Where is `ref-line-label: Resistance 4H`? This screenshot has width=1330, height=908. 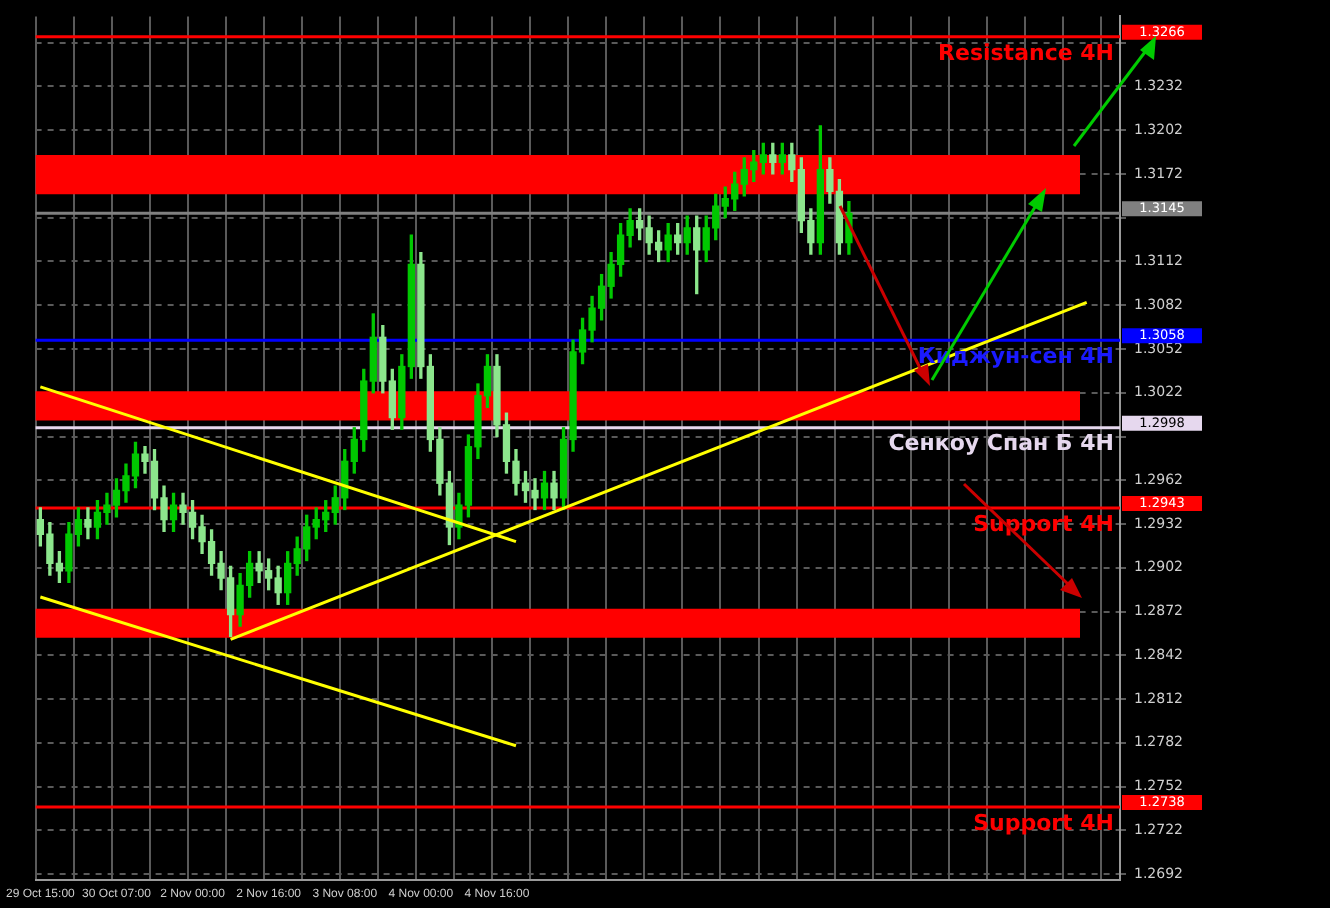
ref-line-label: Resistance 4H is located at coordinates (1026, 52).